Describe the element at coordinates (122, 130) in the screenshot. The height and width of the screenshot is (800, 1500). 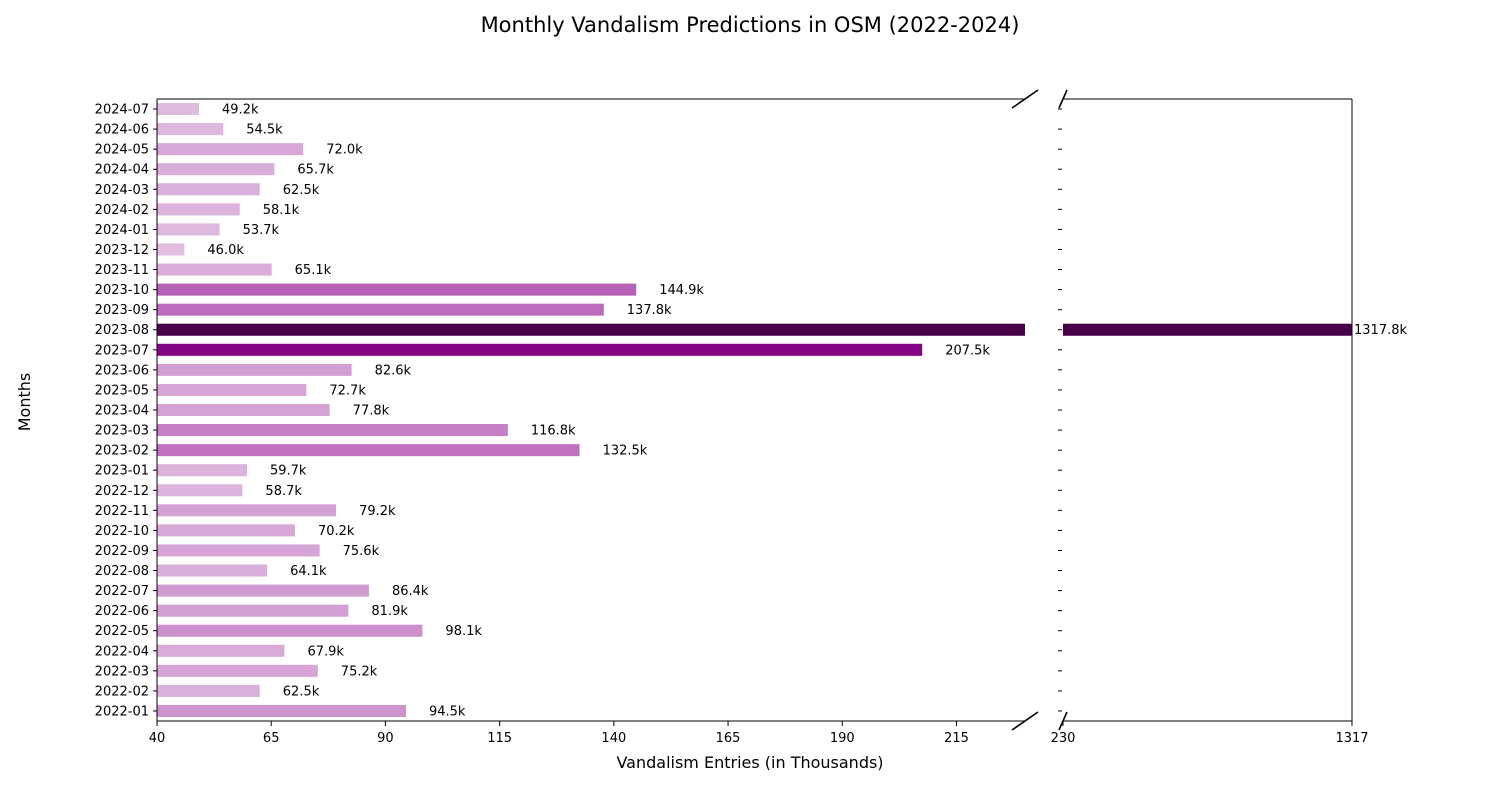
I see `y-tick-label: 2024-06` at that location.